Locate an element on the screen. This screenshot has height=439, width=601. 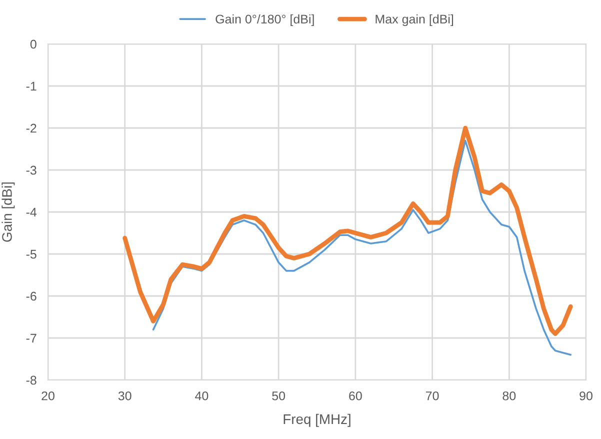
x-tick-label: 90 is located at coordinates (586, 395).